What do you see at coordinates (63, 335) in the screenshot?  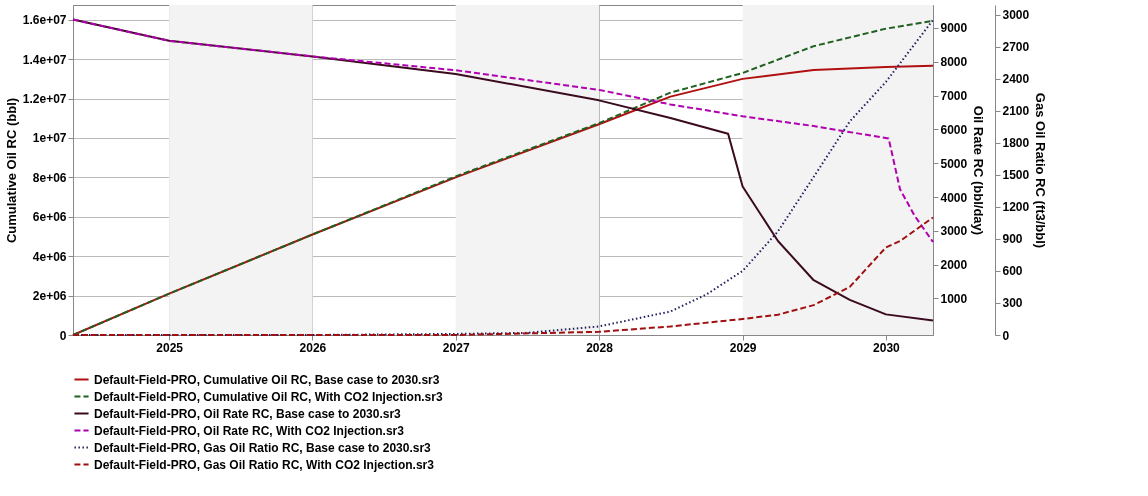 I see `y-tick-label: 0` at bounding box center [63, 335].